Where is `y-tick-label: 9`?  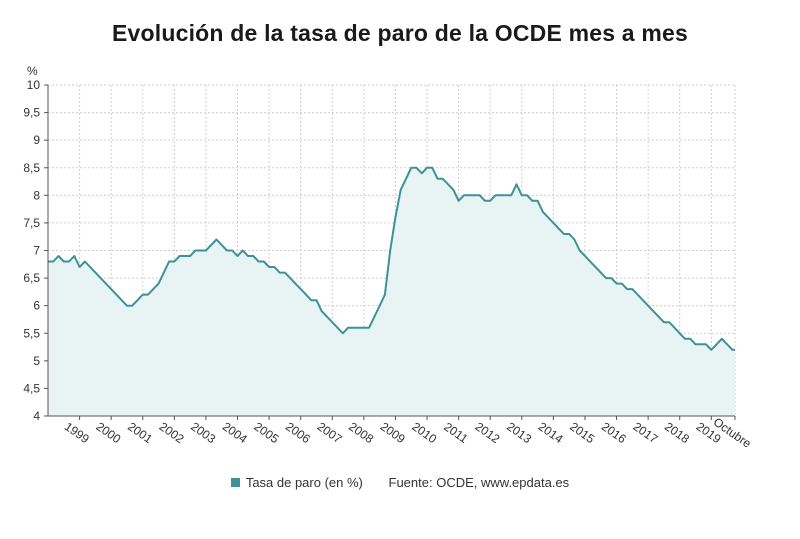
y-tick-label: 9 is located at coordinates (36, 140).